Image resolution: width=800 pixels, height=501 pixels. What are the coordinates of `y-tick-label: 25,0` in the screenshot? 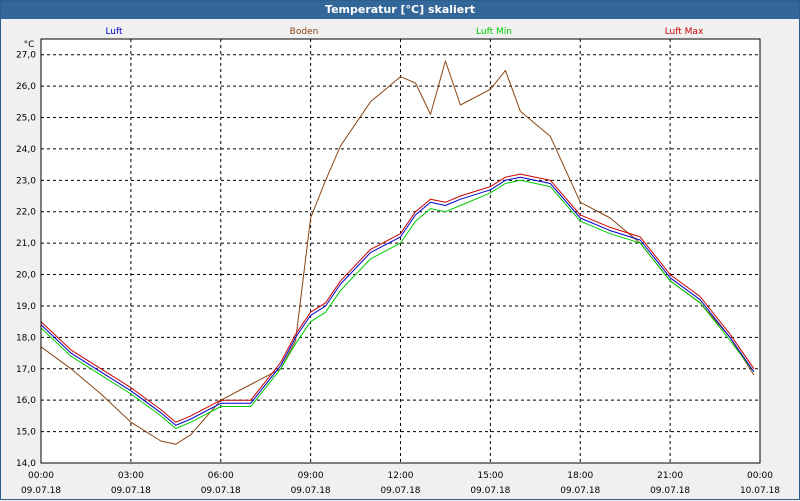 It's located at (26, 119).